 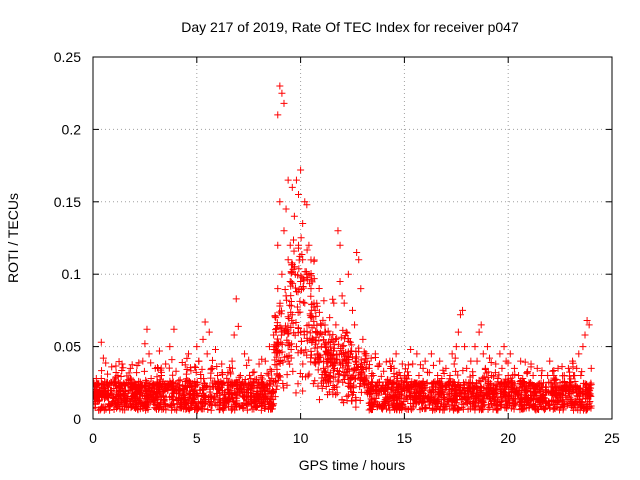 I want to click on y-tick-label: 0.15, so click(x=67, y=202).